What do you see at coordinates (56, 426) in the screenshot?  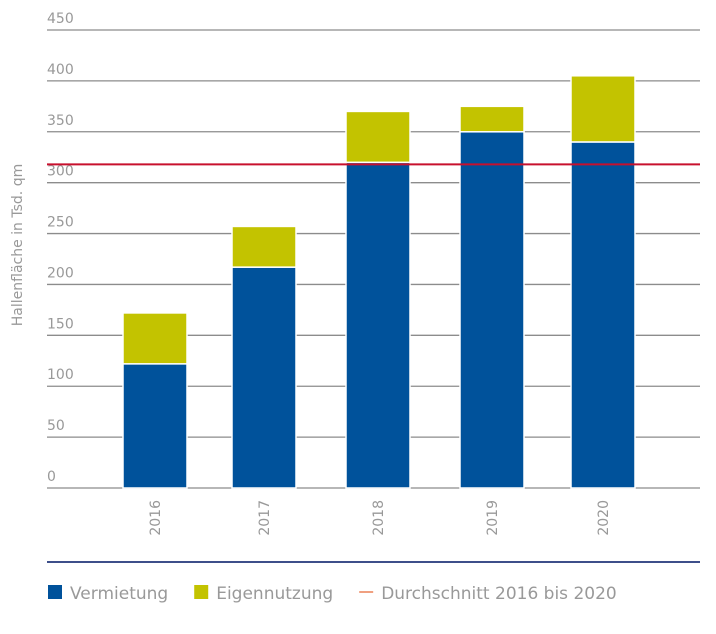 I see `y-tick-label: 50` at bounding box center [56, 426].